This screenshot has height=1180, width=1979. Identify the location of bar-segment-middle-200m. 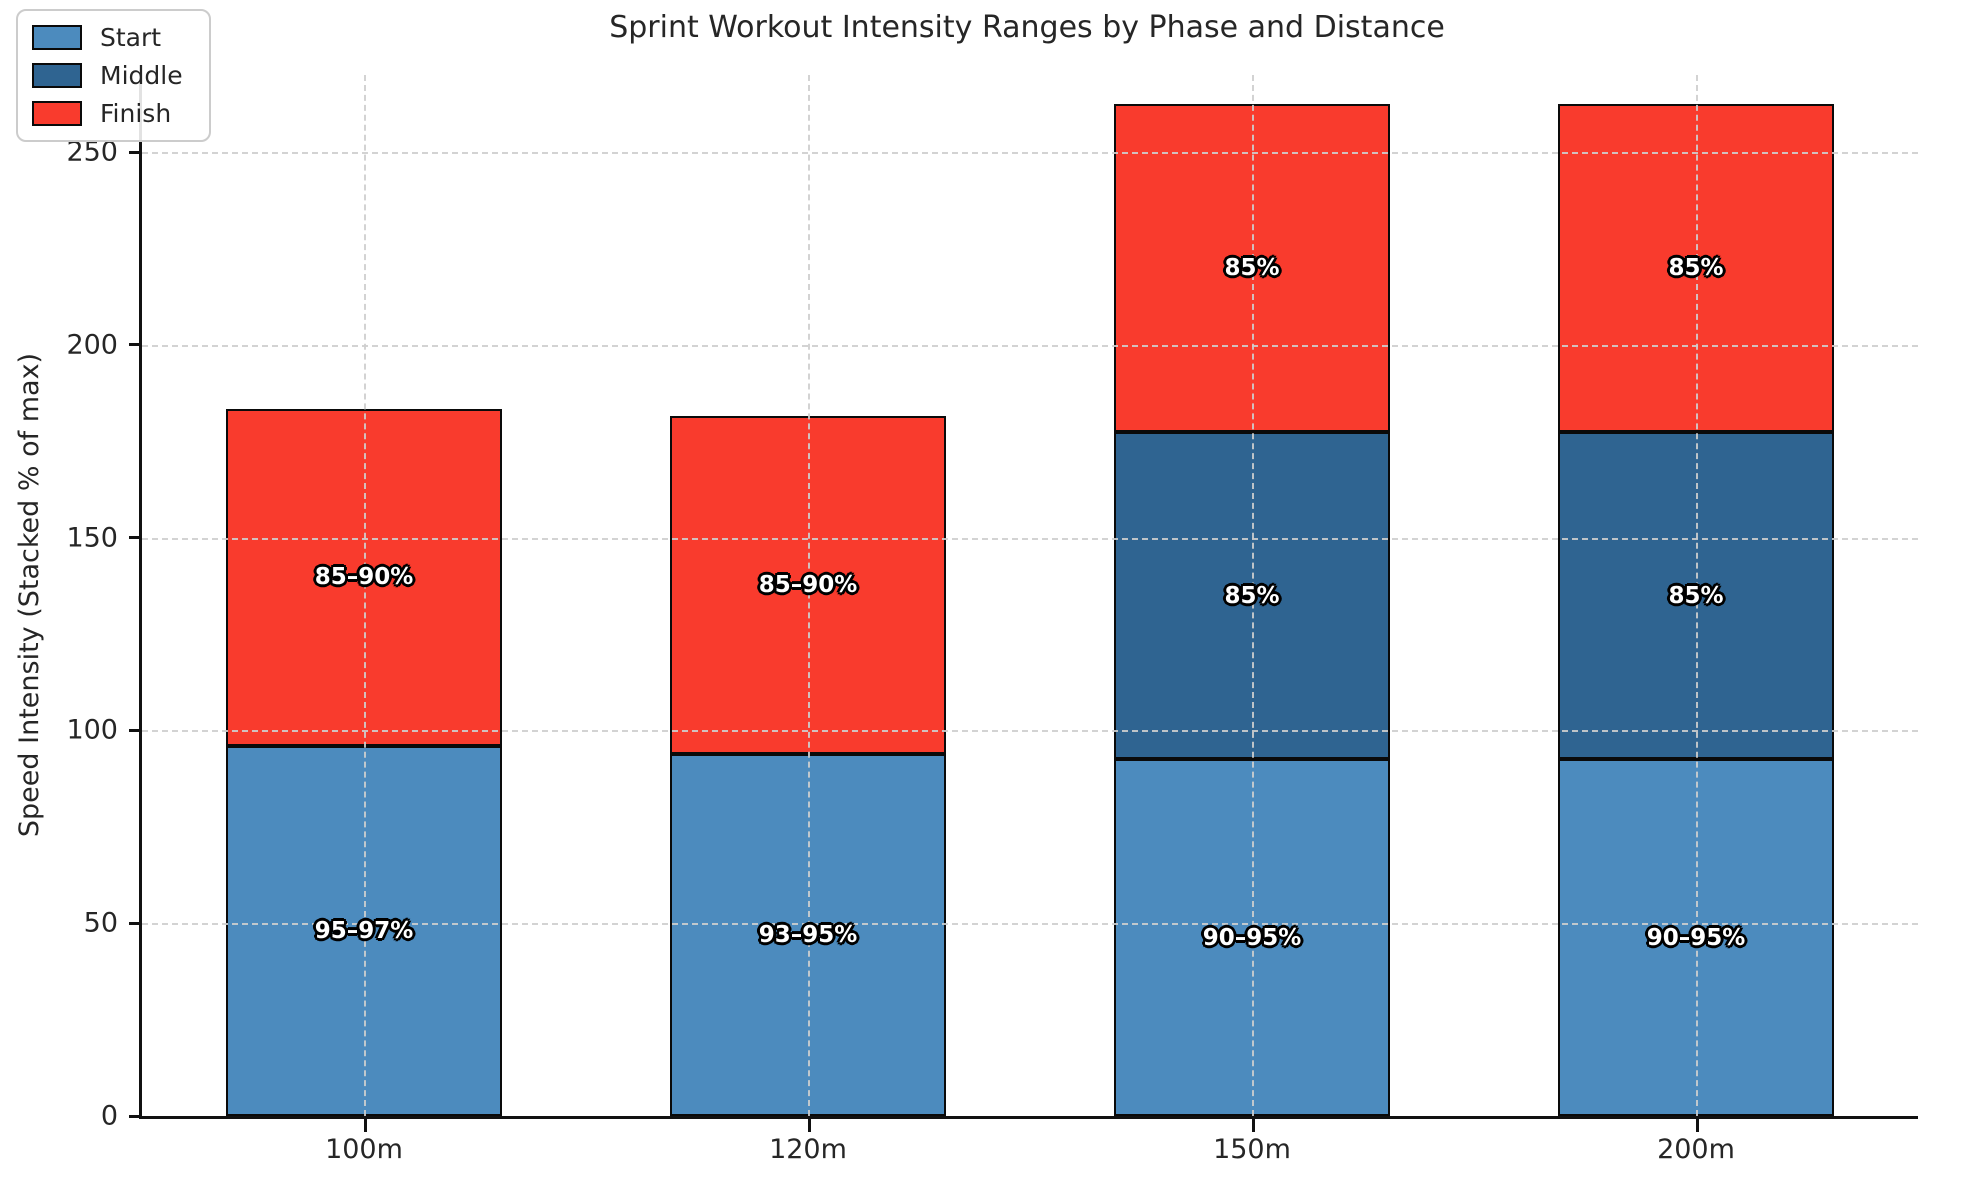
(1696, 595).